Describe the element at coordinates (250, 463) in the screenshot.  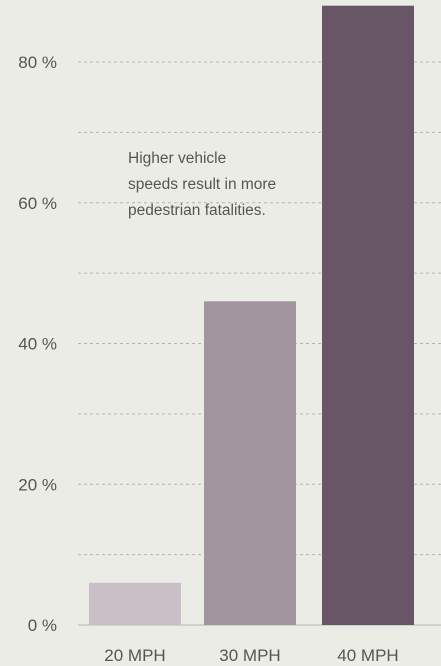
I see `bar-30-mph` at that location.